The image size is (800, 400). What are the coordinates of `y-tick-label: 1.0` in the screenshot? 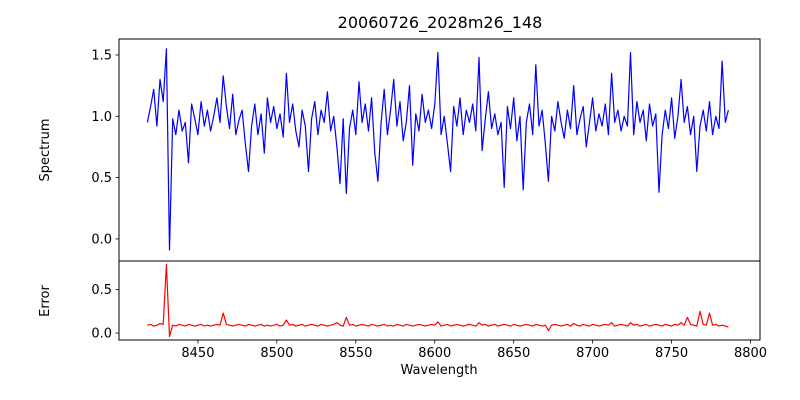 It's located at (101, 117).